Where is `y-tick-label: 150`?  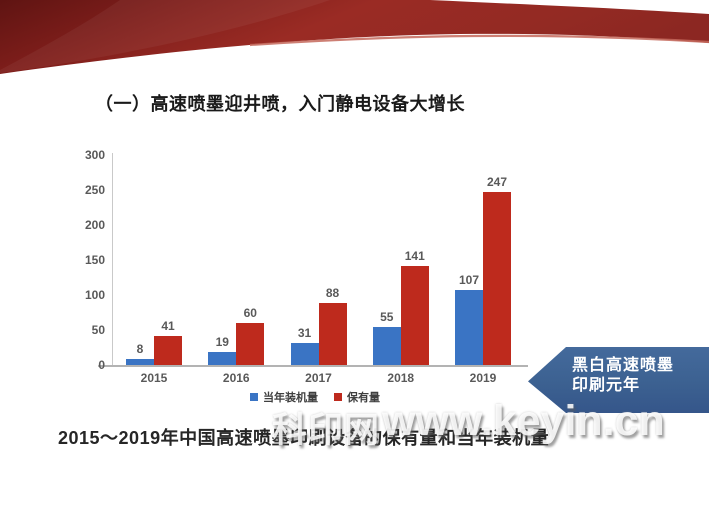
y-tick-label: 150 is located at coordinates (94, 260).